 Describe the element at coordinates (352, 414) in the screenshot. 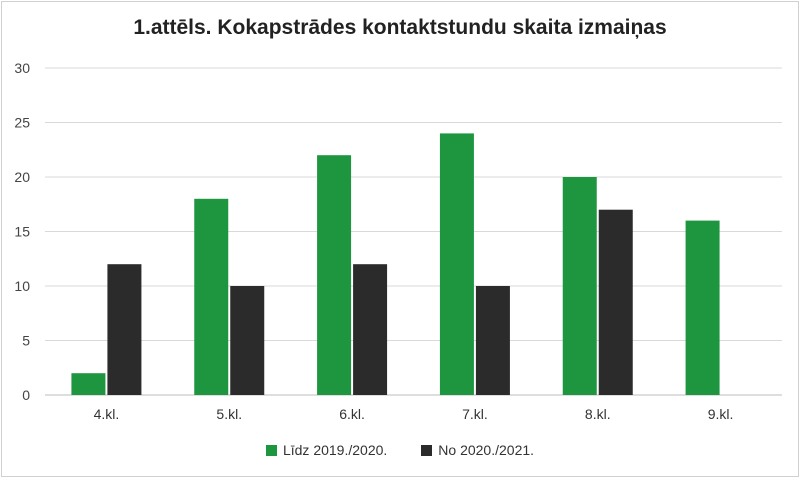

I see `x-tick-label: 6.kl.` at that location.